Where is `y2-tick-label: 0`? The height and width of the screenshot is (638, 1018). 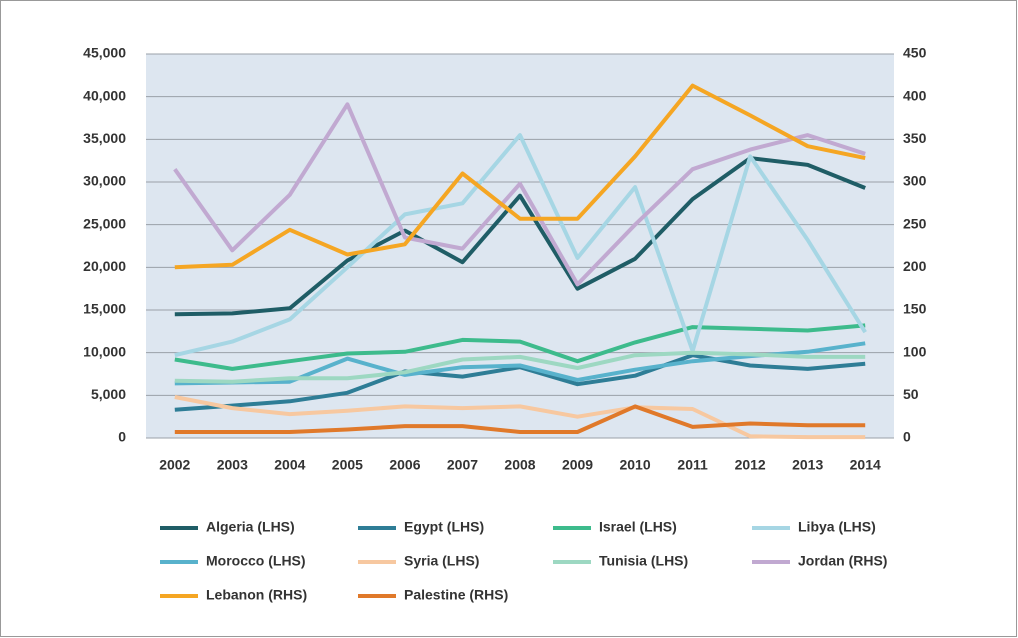 y2-tick-label: 0 is located at coordinates (907, 437).